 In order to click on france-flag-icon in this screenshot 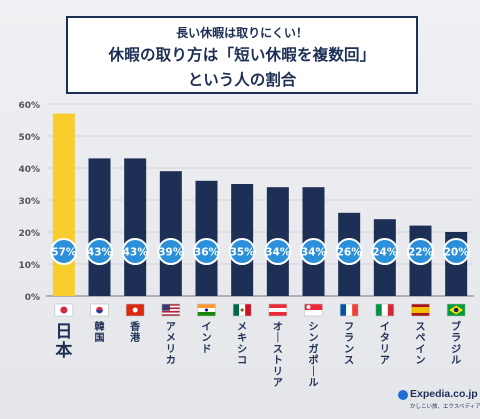, I will do `click(349, 310)`.